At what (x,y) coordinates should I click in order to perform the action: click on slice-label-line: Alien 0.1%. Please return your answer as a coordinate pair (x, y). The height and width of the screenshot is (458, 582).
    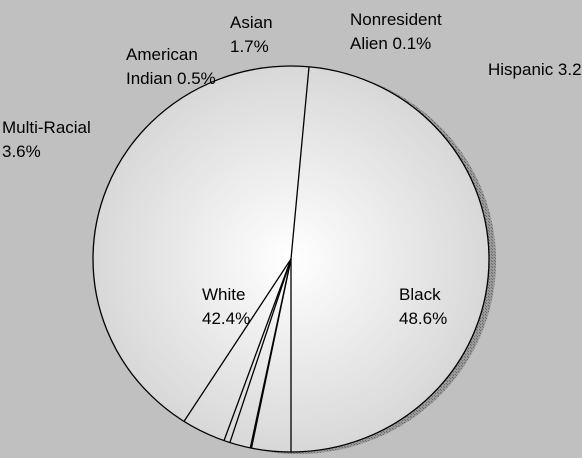
    Looking at the image, I should click on (390, 43).